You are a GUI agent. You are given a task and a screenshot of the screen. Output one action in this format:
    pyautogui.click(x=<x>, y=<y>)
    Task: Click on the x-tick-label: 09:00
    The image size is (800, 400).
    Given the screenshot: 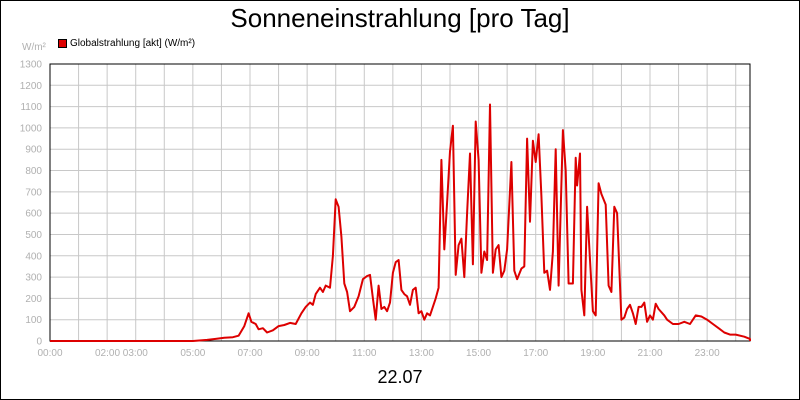 What is the action you would take?
    pyautogui.click(x=307, y=353)
    